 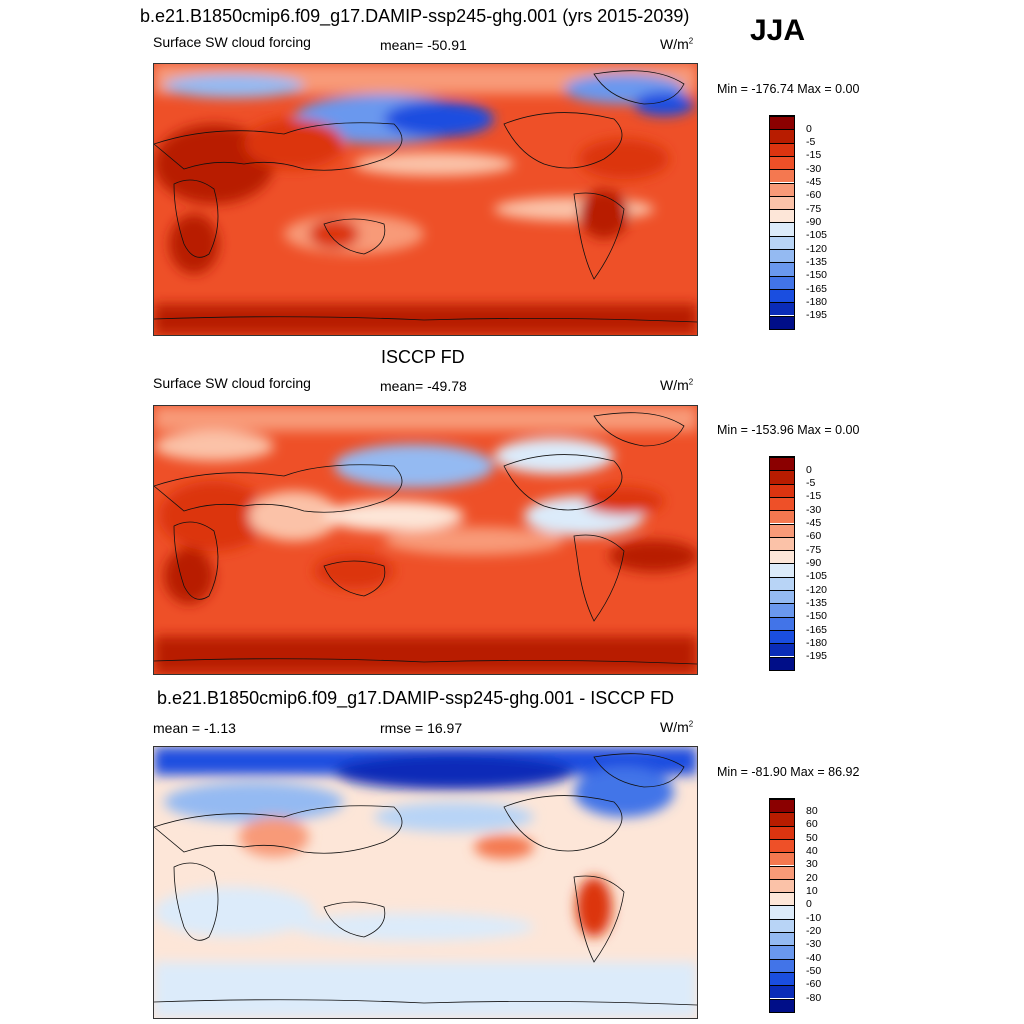 What do you see at coordinates (809, 129) in the screenshot?
I see `panel1-colorbar-tick: 0` at bounding box center [809, 129].